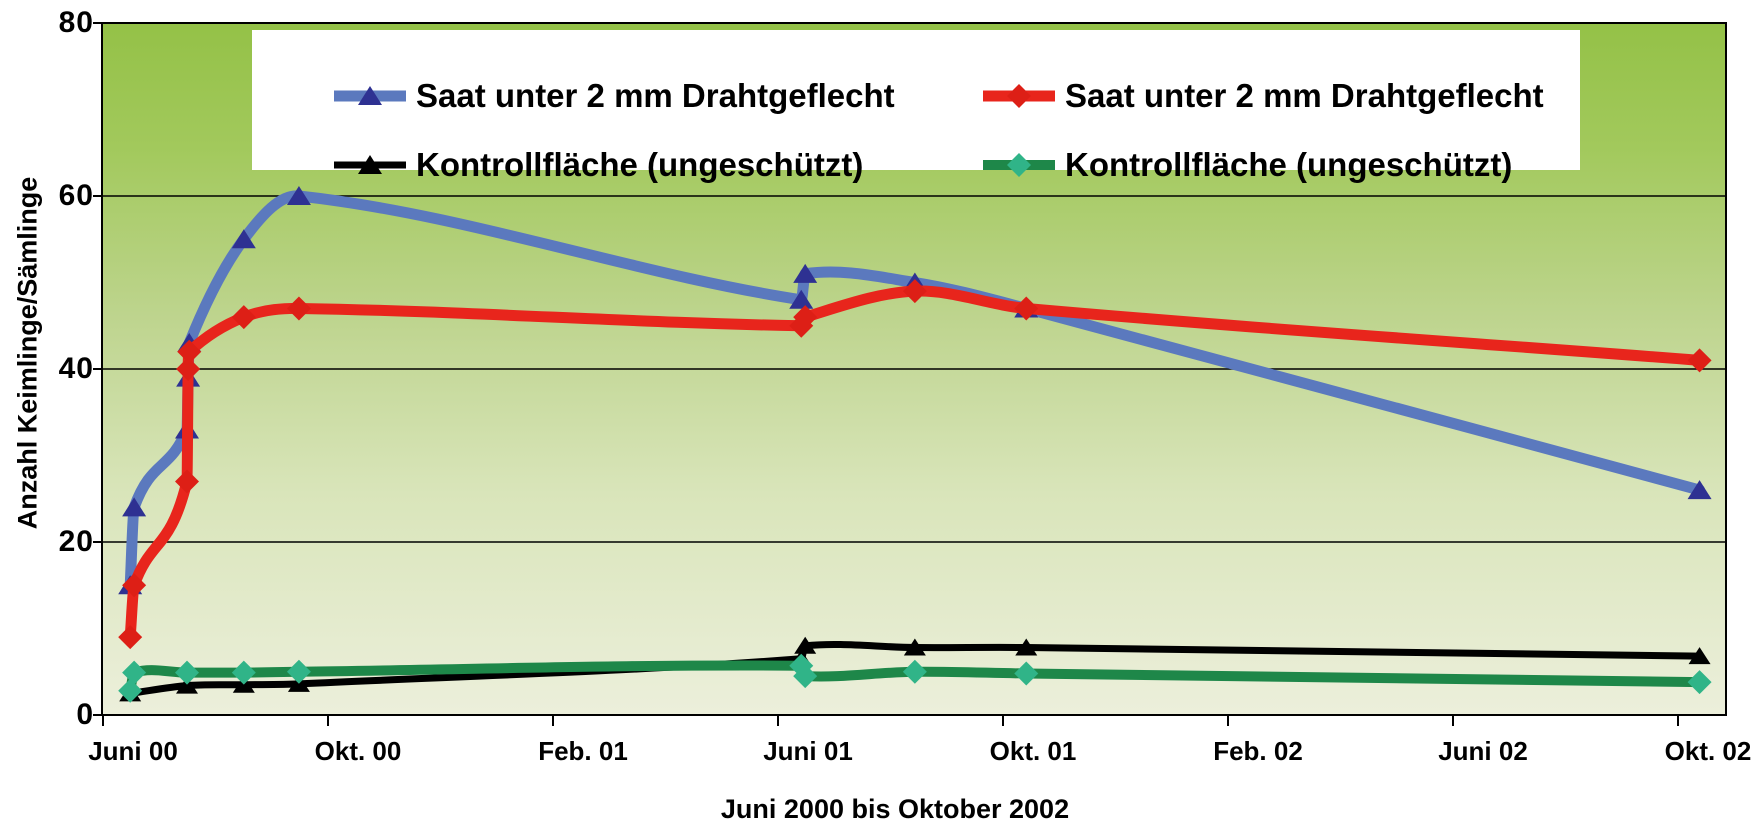 The height and width of the screenshot is (833, 1759). I want to click on legend-item-kontrolle-schwarz: Kontrollfläche (ungeschützt), so click(598, 165).